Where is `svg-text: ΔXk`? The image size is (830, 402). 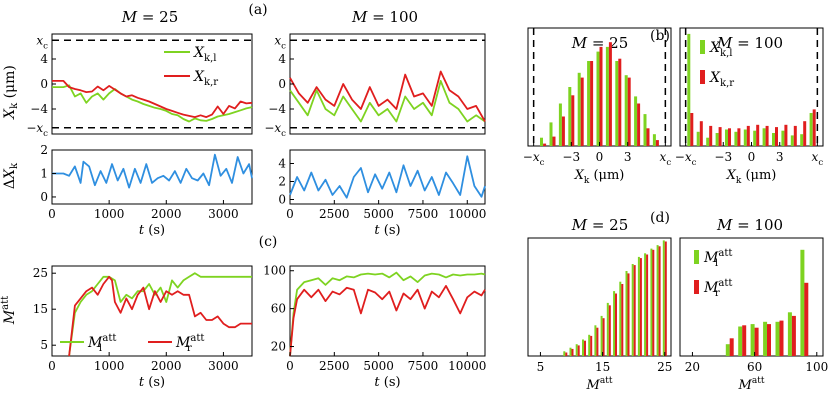
svg-text: ΔXk is located at coordinates (11, 175).